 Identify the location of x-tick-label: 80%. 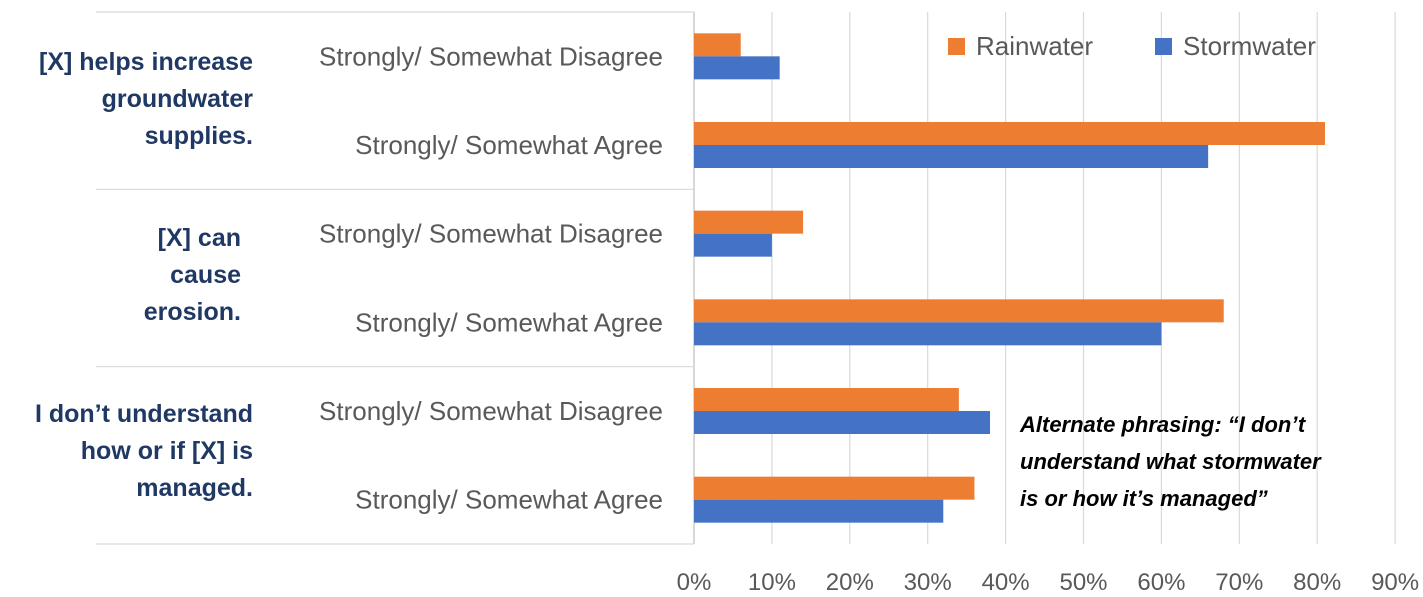
(1317, 582).